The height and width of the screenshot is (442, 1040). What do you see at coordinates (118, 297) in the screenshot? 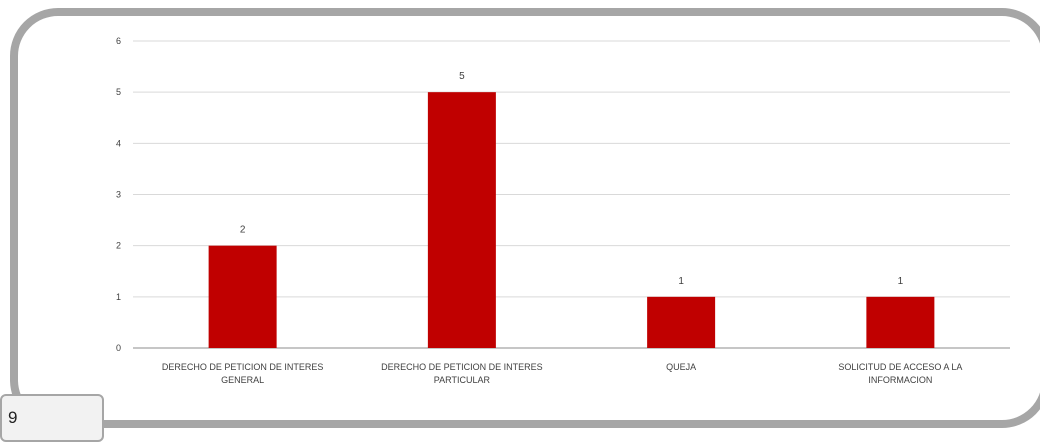
I see `y-tick-label: 1` at bounding box center [118, 297].